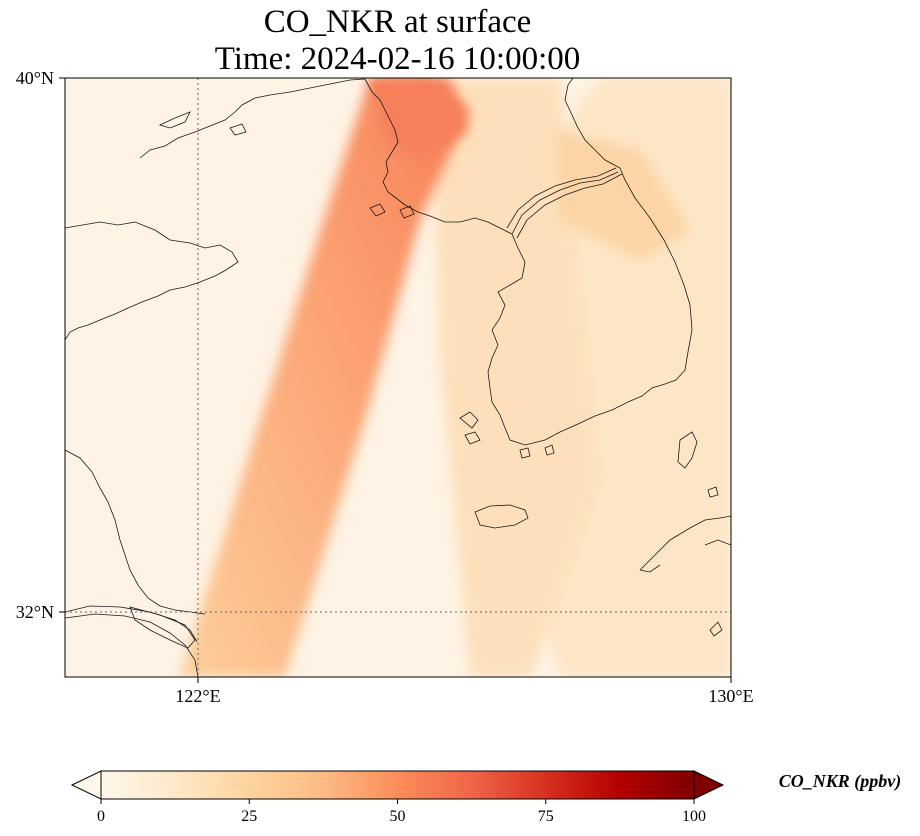 This screenshot has width=920, height=836. Describe the element at coordinates (685, 544) in the screenshot. I see `kyushu-coast` at that location.